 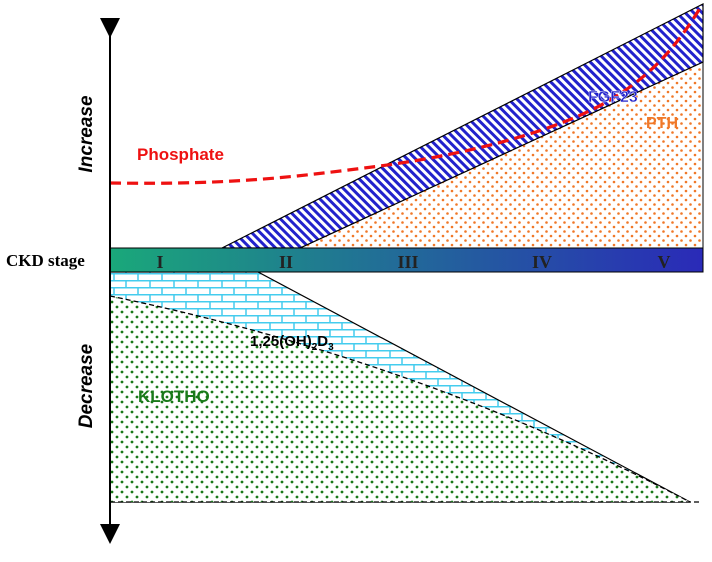 I want to click on stage-label-1: I, so click(x=159, y=262).